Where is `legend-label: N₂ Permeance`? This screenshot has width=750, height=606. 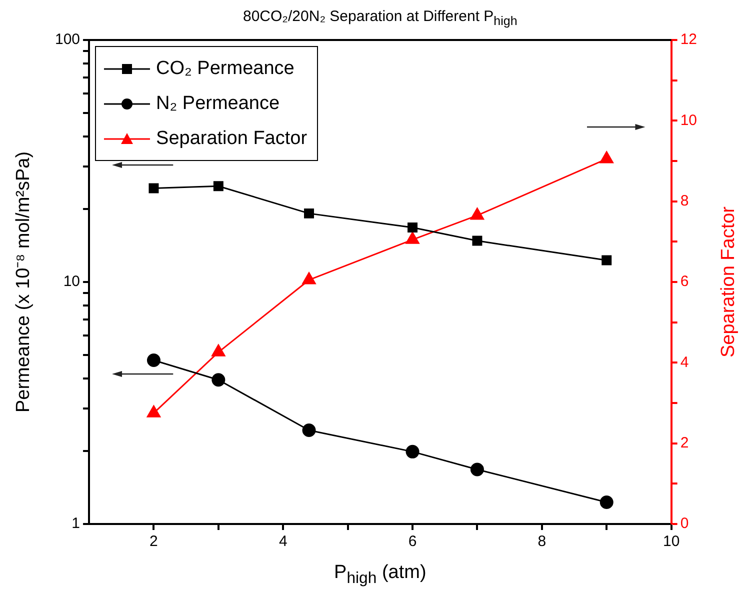 legend-label: N₂ Permeance is located at coordinates (218, 103).